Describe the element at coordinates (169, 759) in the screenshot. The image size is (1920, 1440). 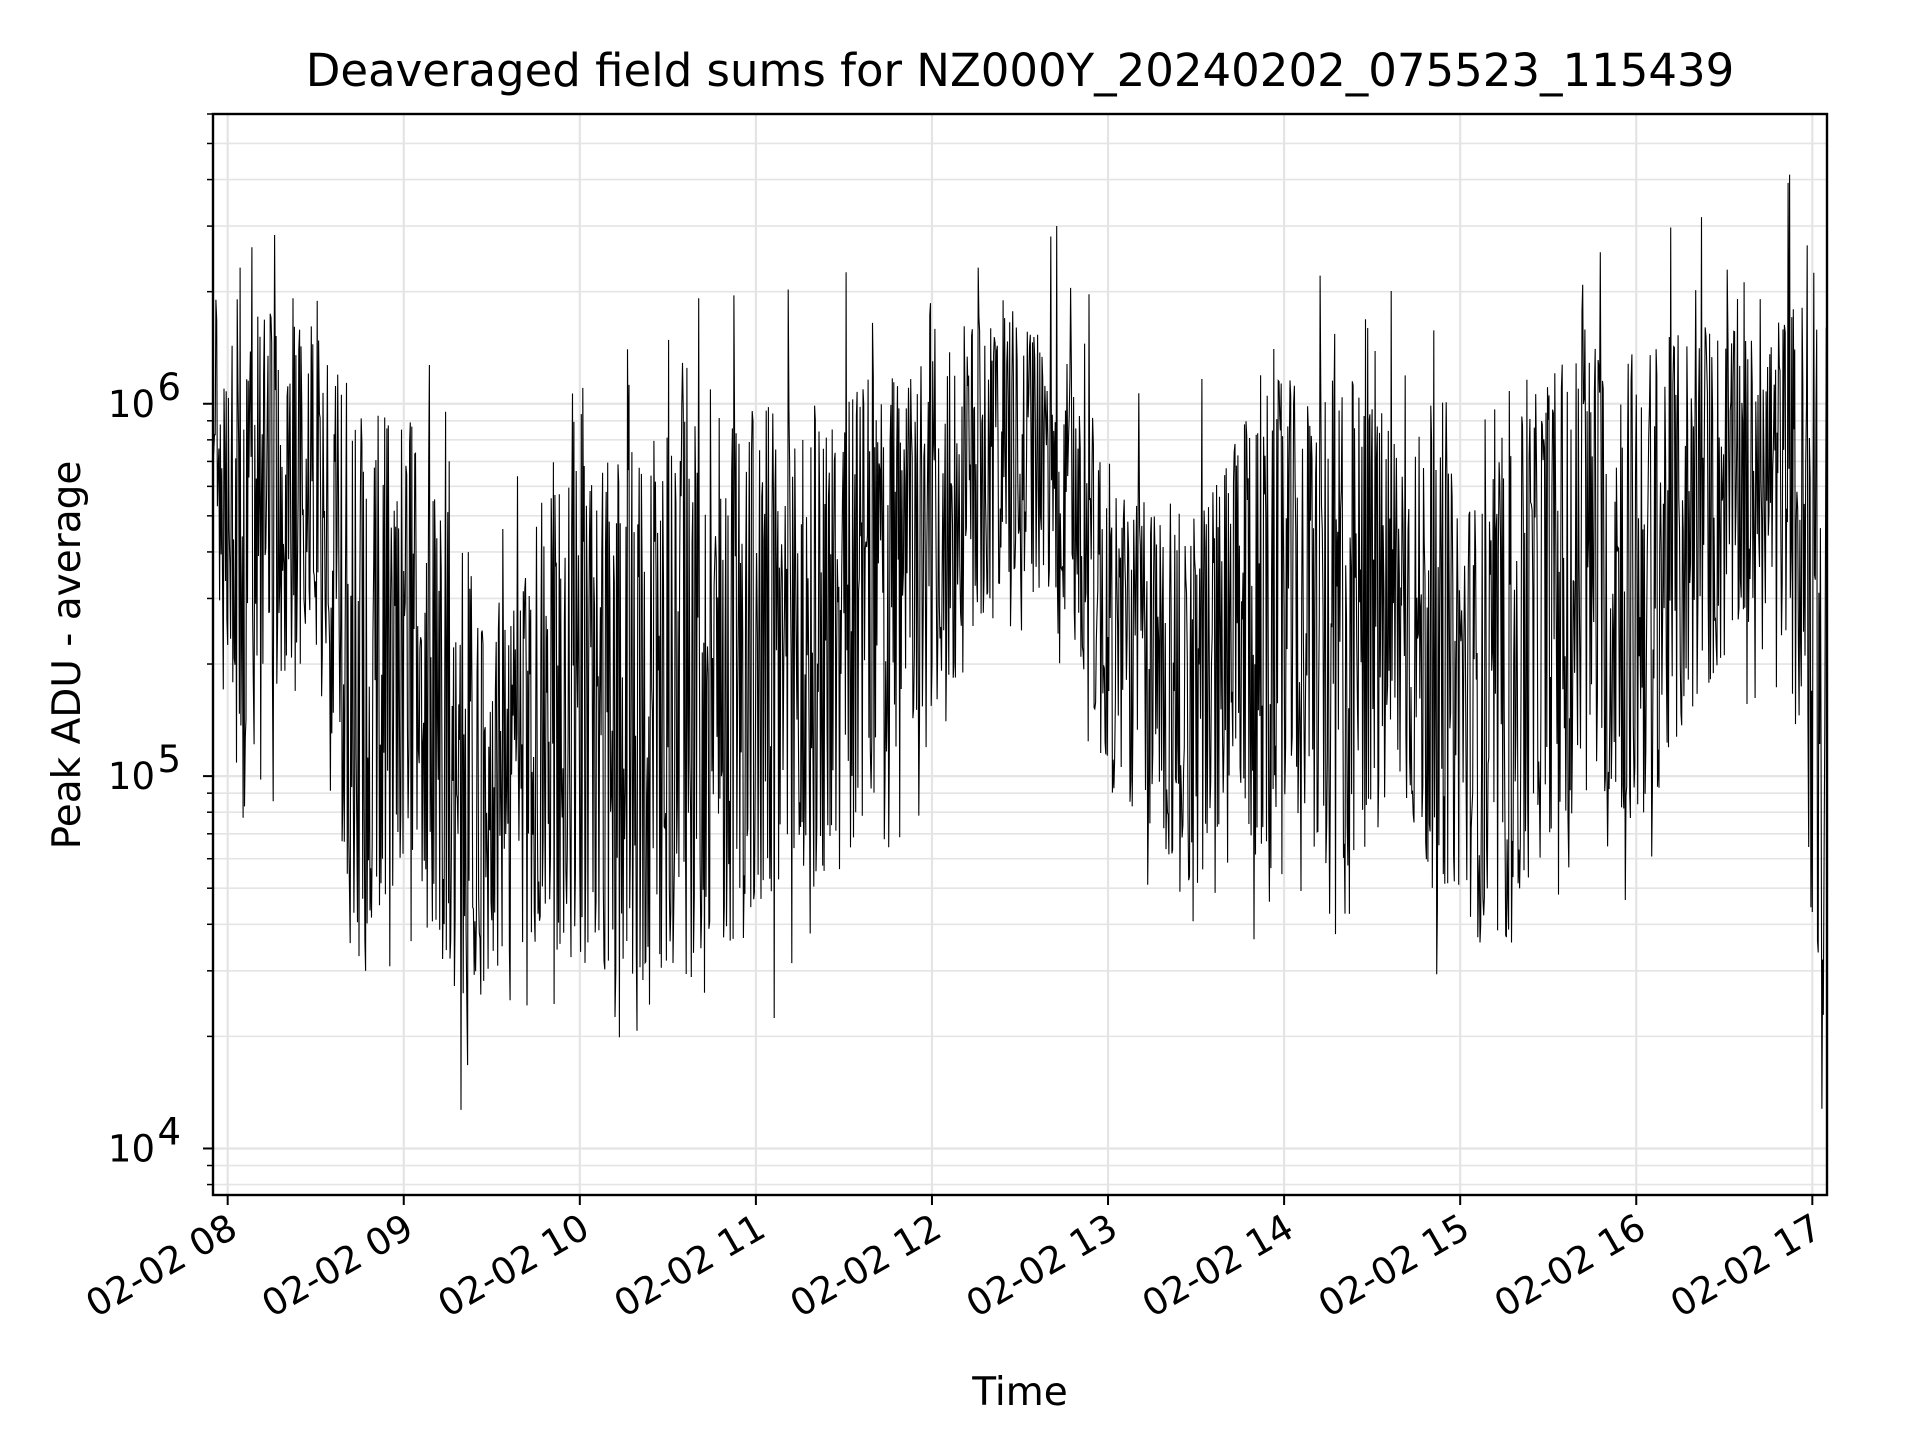
I see `y-tick-exponent: 5` at that location.